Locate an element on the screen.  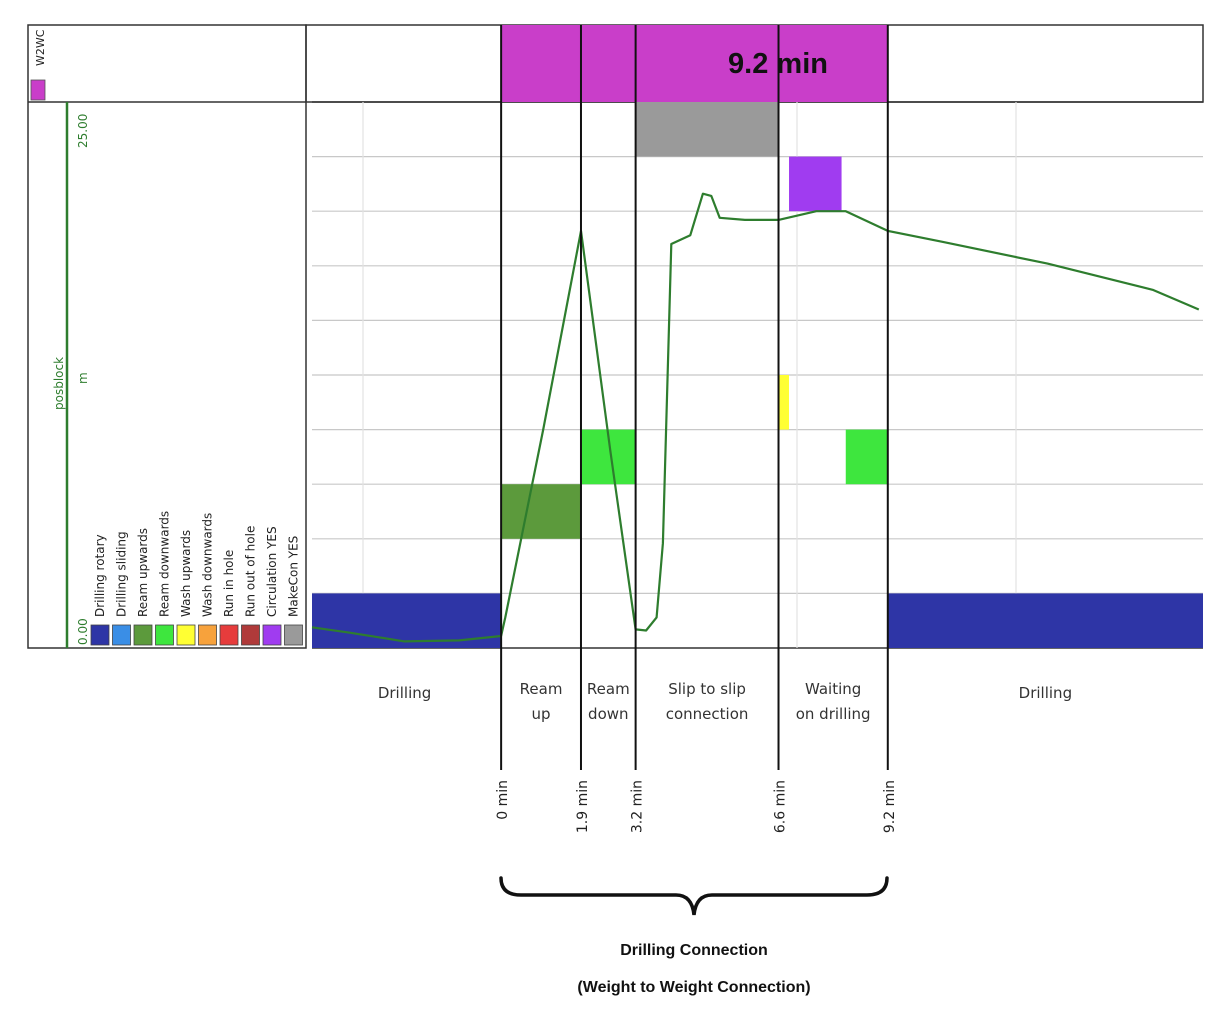
w2w-color-swatch is located at coordinates (38, 90).